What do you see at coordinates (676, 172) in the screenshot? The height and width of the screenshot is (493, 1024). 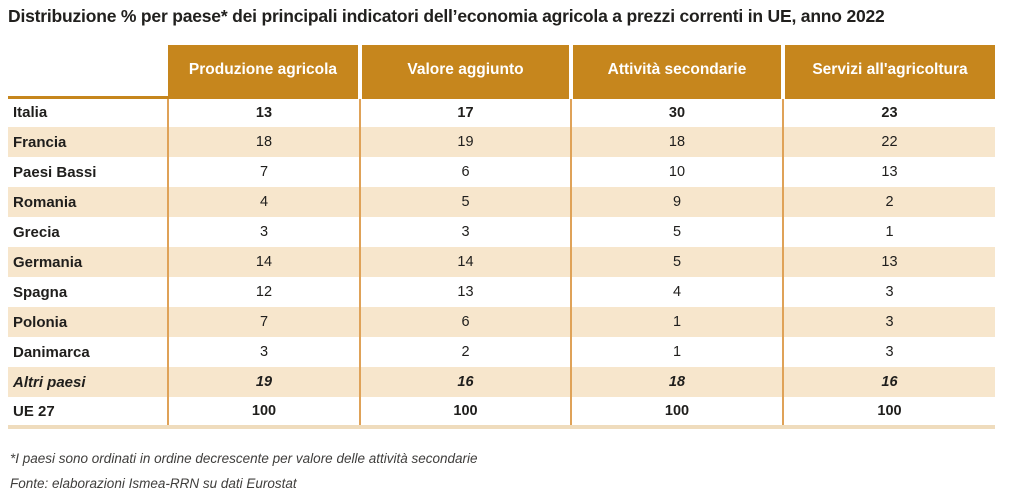 I see `cell-value: 10` at bounding box center [676, 172].